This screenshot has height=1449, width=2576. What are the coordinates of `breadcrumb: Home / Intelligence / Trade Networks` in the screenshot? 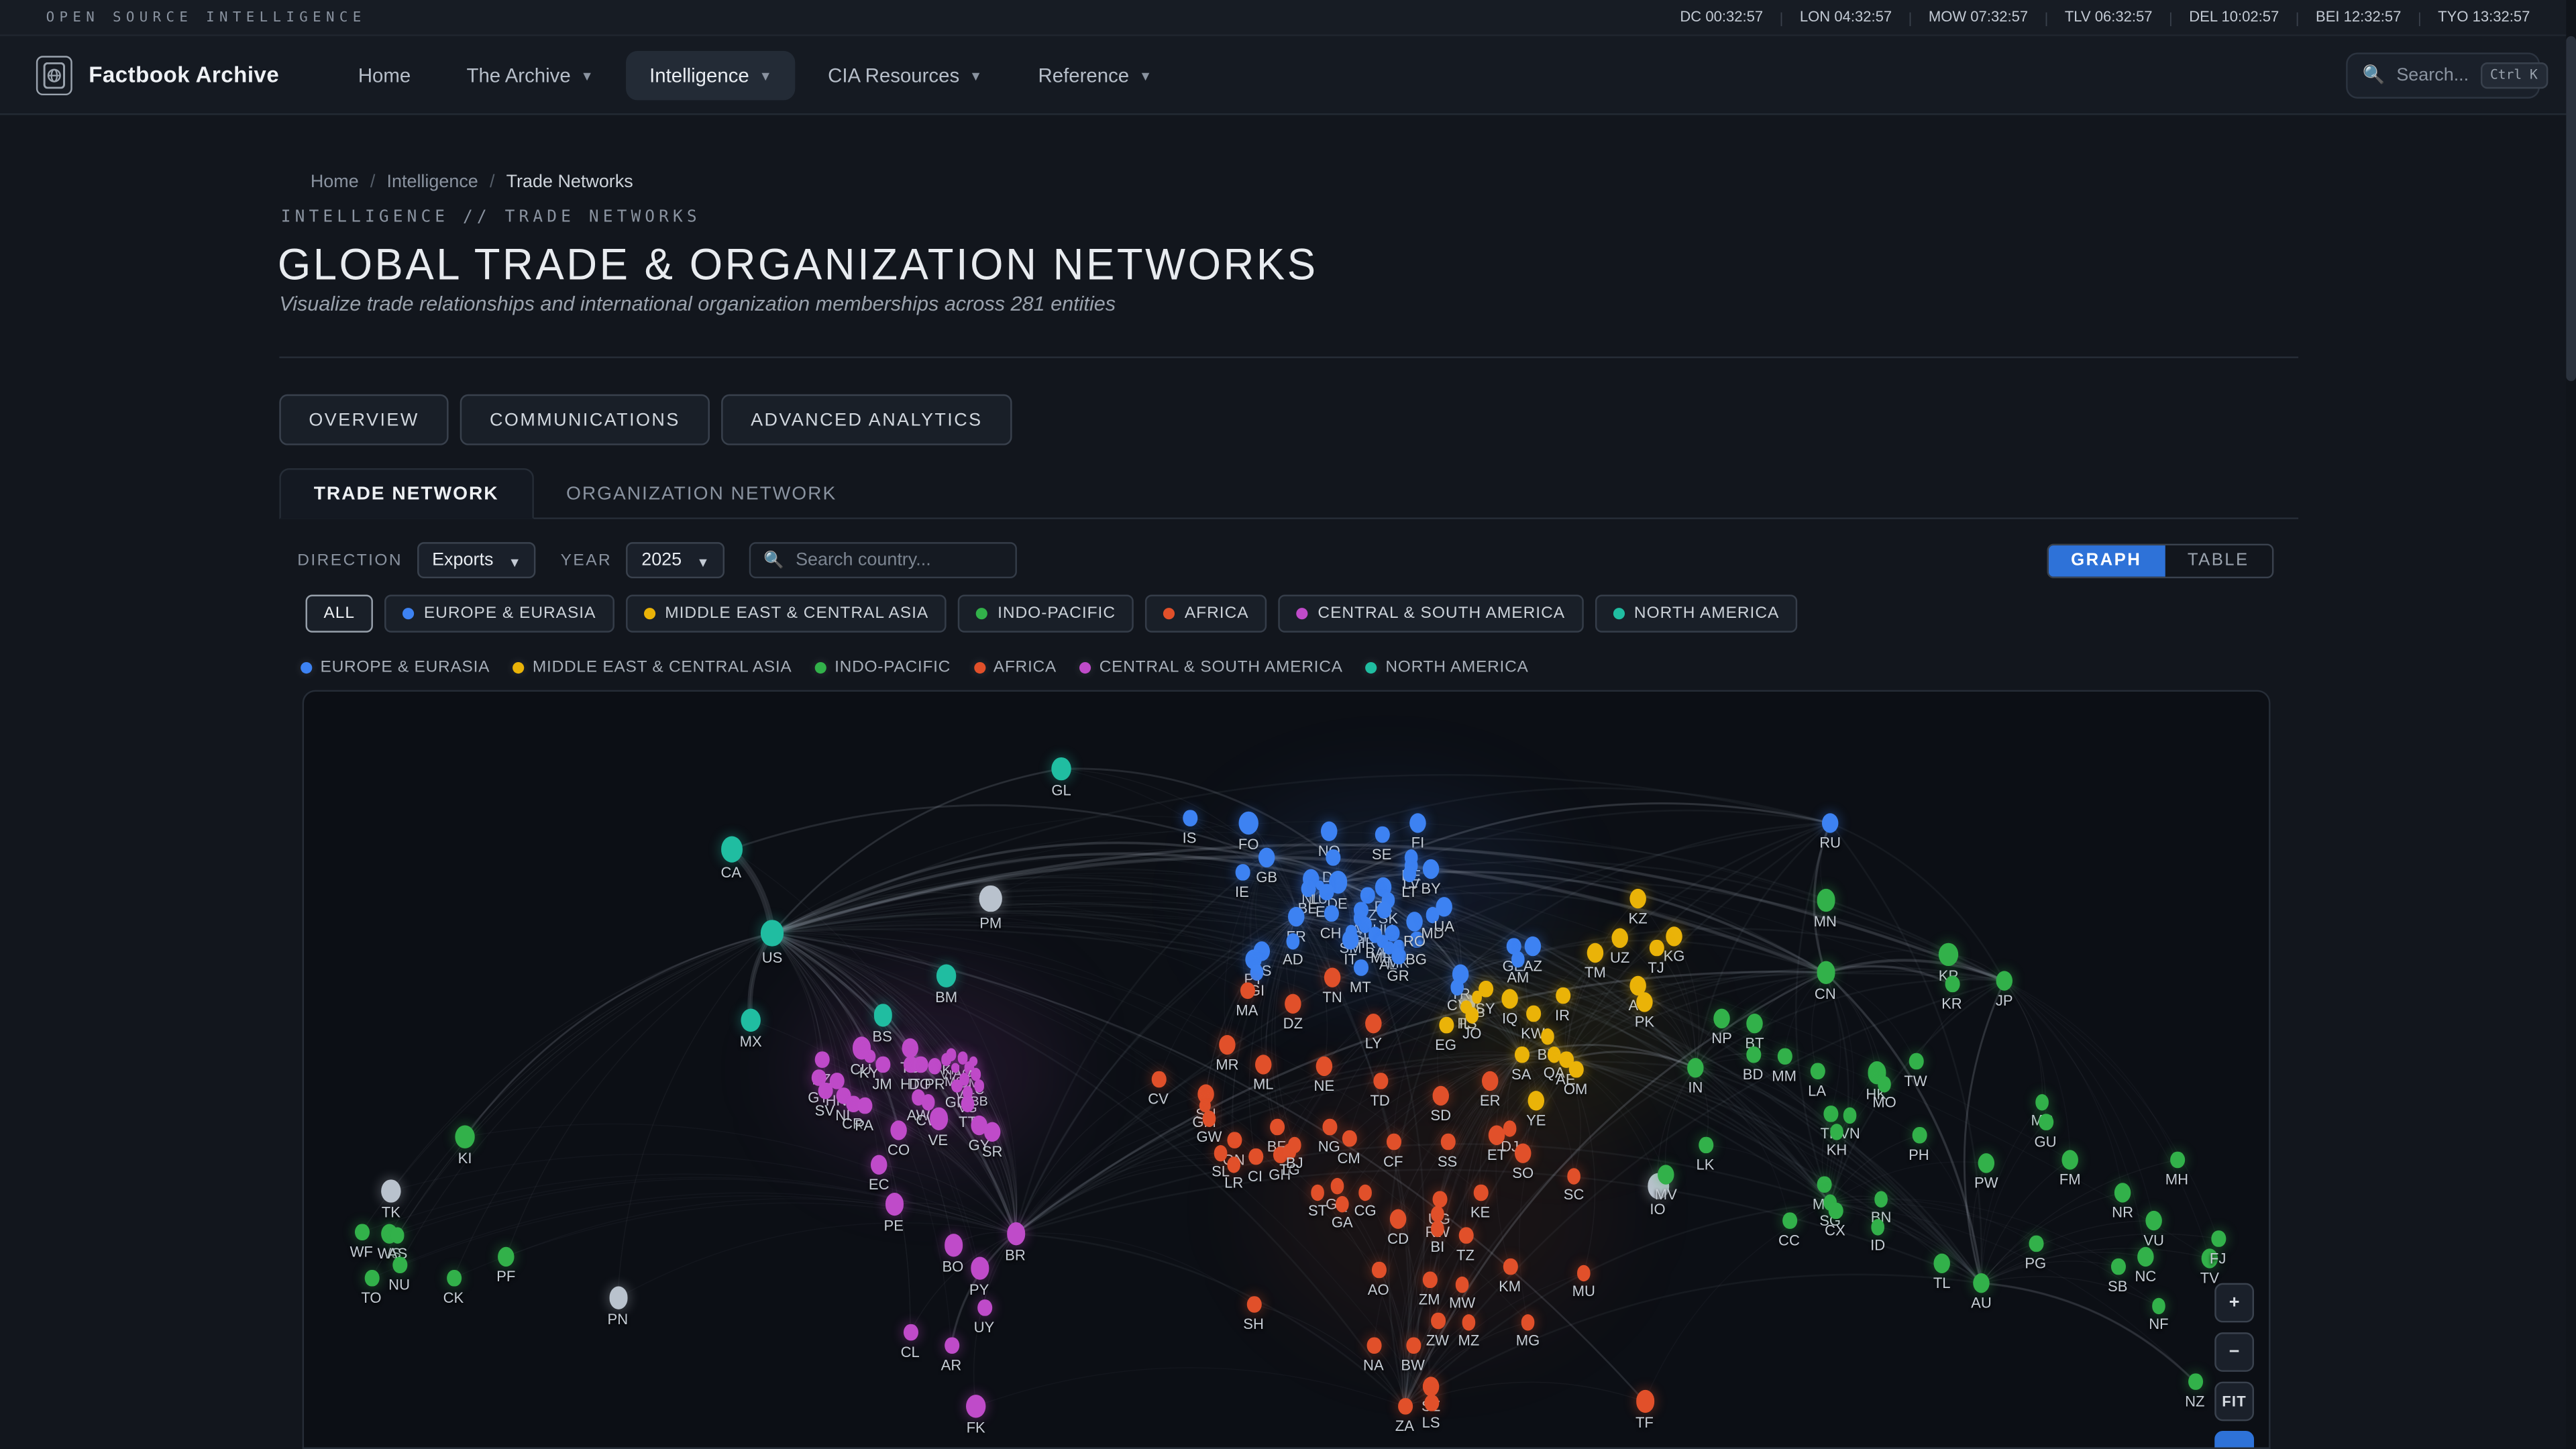 It's located at (472, 182).